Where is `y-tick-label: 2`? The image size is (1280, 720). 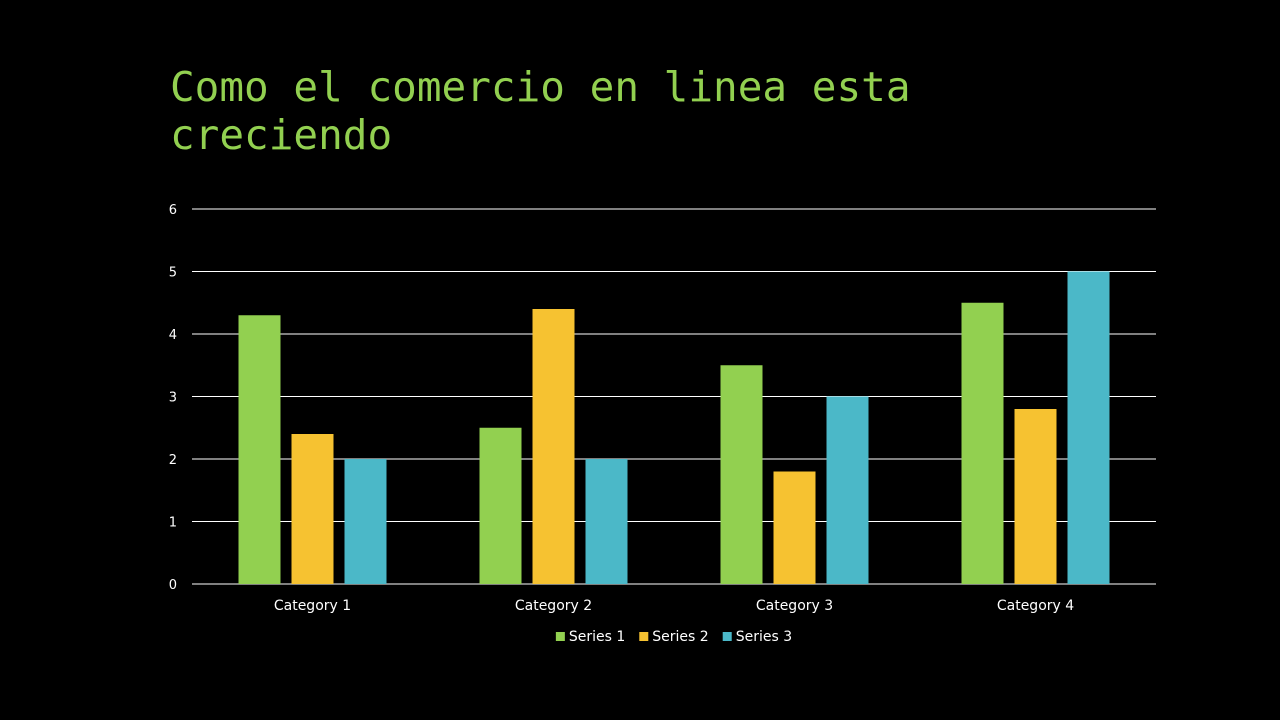
y-tick-label: 2 is located at coordinates (173, 460).